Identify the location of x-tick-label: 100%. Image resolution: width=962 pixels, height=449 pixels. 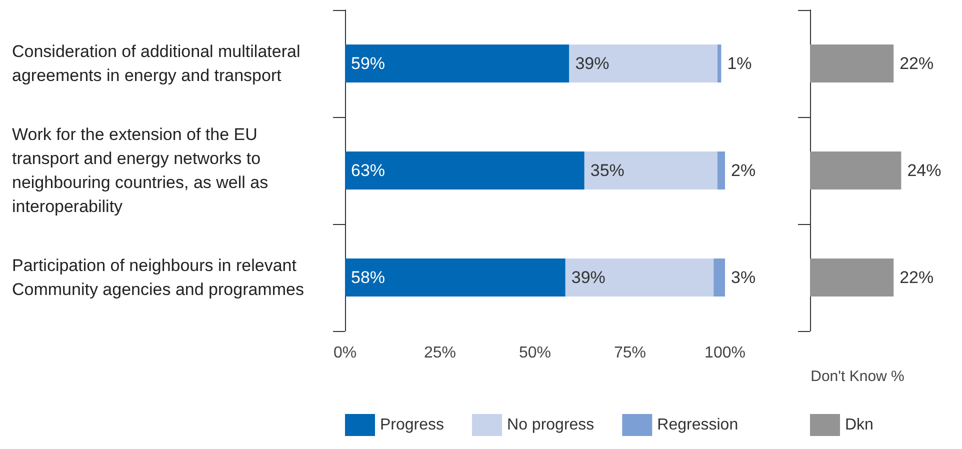
(725, 353).